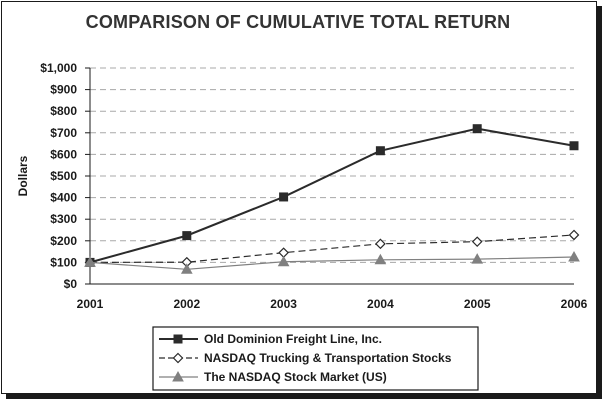 This screenshot has height=400, width=604. What do you see at coordinates (63, 133) in the screenshot?
I see `y-tick-label: $700` at bounding box center [63, 133].